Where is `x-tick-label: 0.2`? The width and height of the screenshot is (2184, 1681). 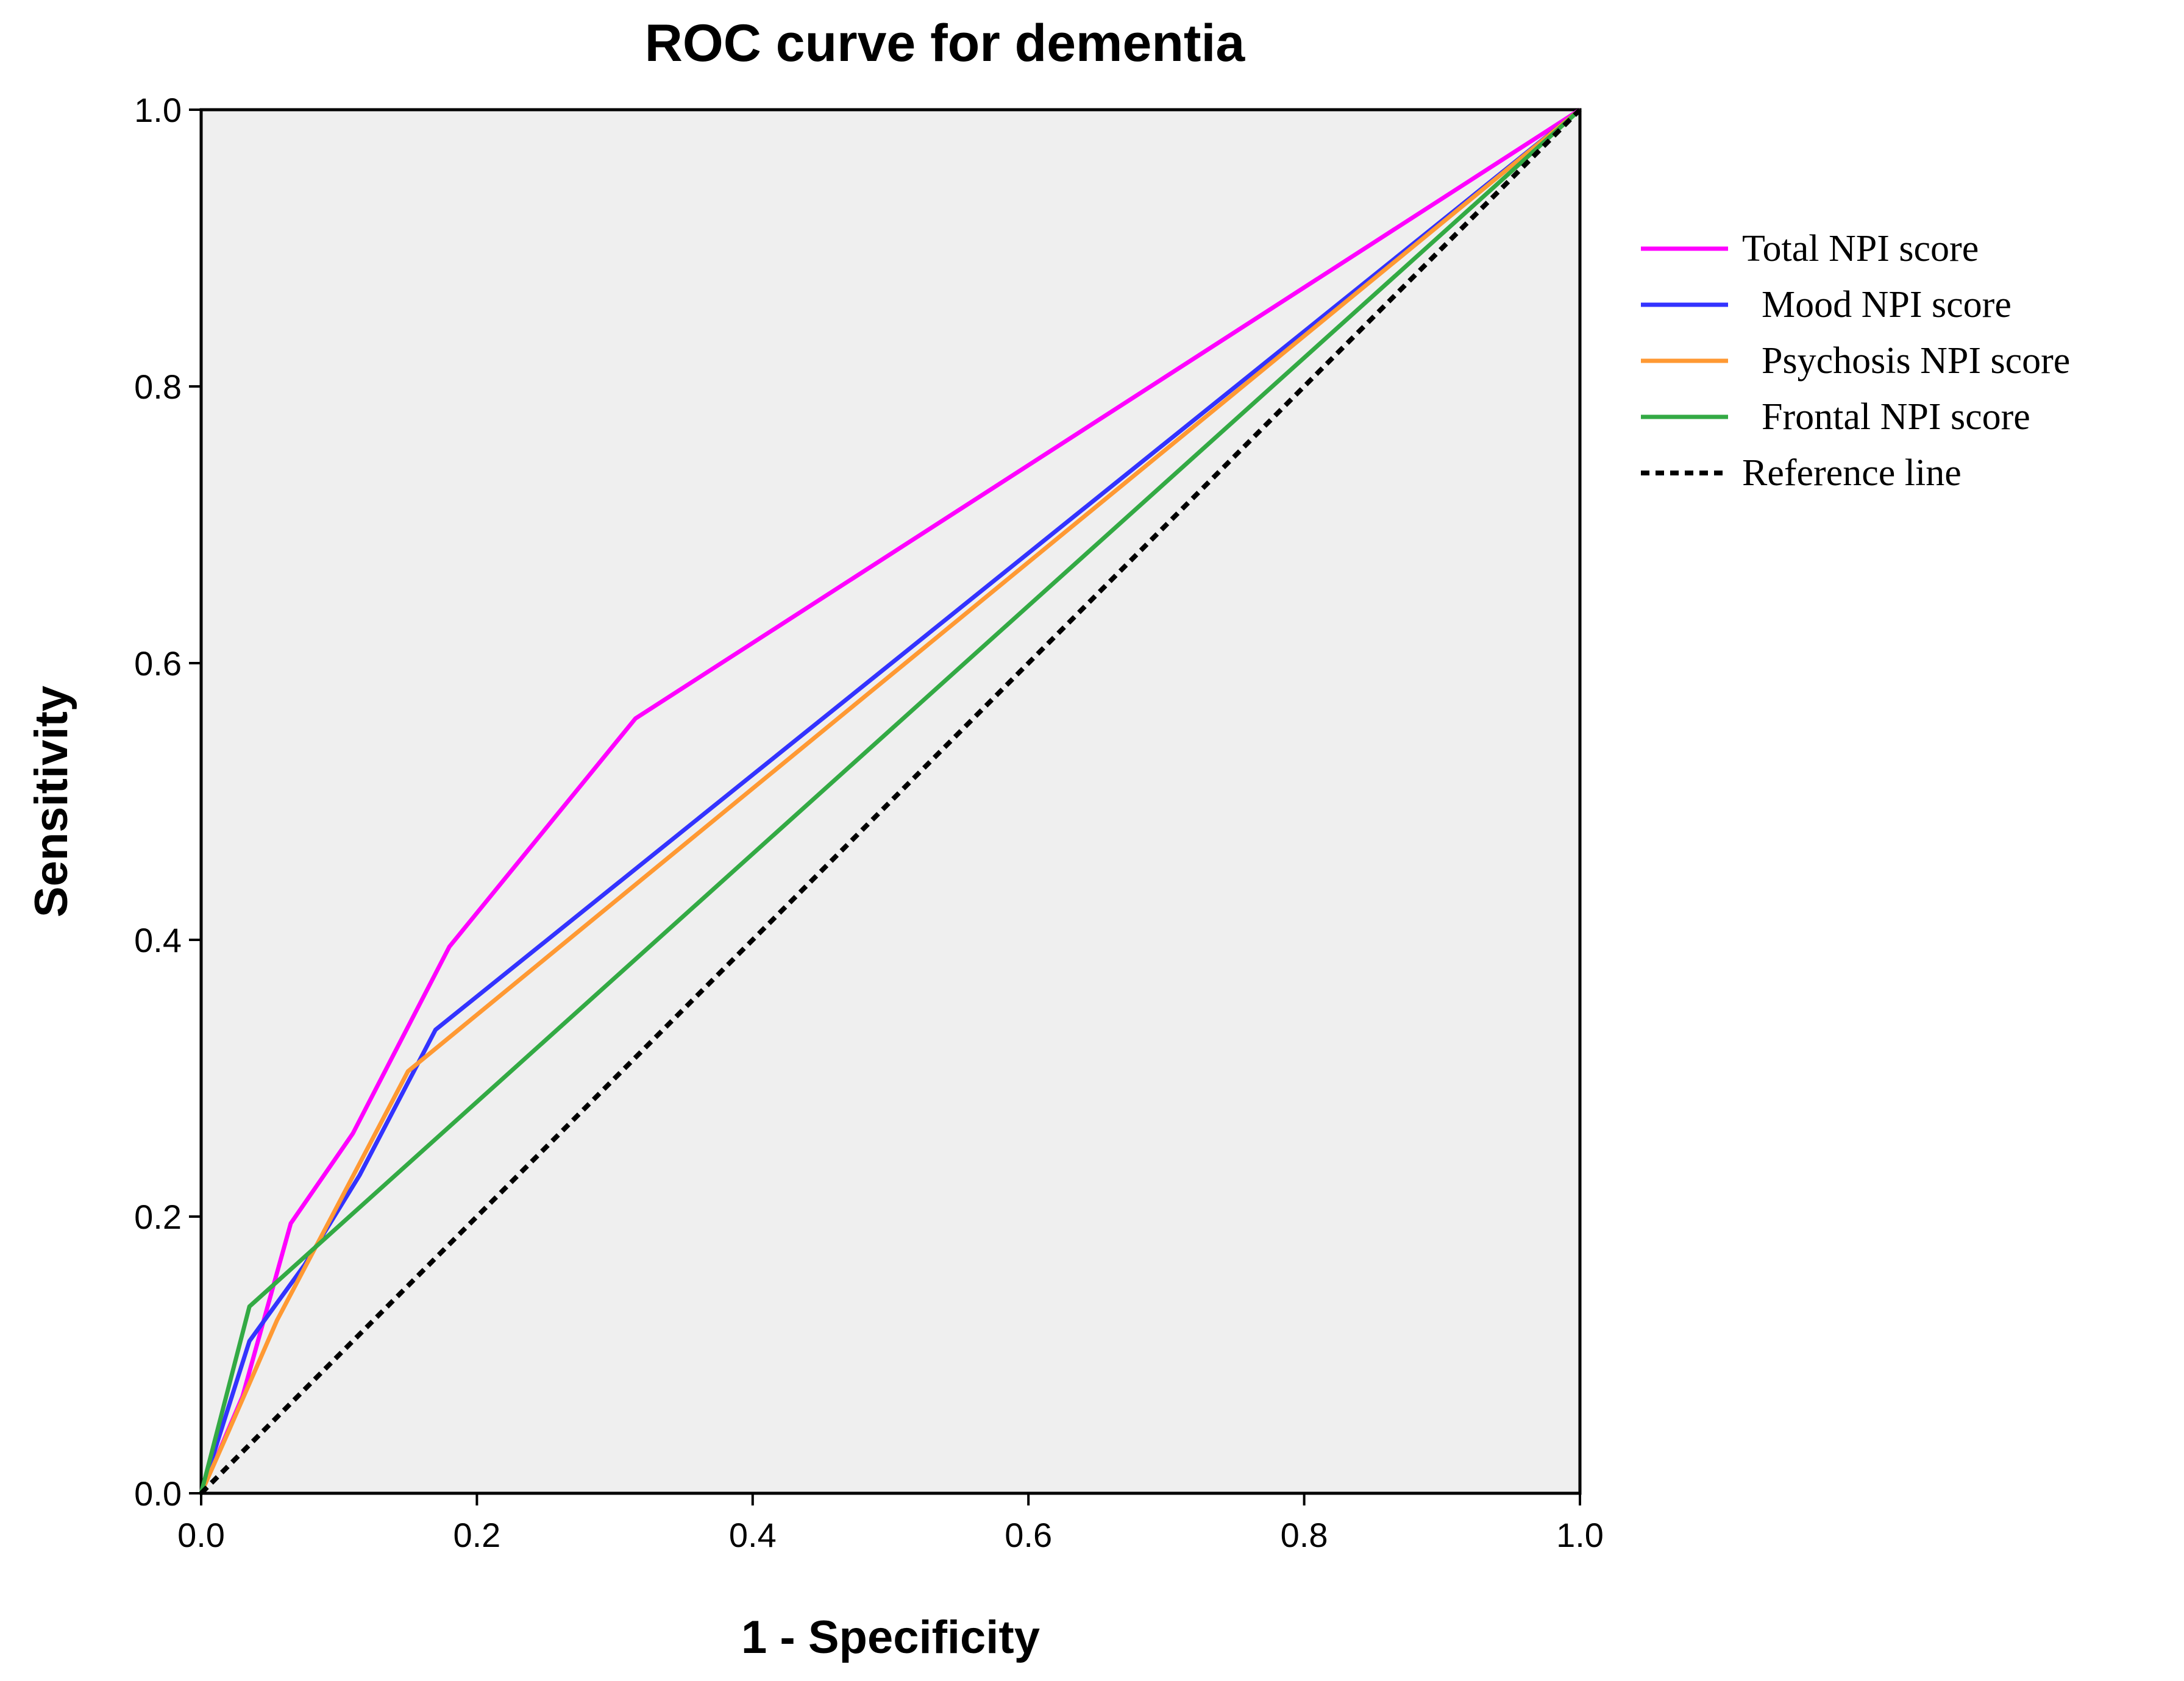 x-tick-label: 0.2 is located at coordinates (476, 1535).